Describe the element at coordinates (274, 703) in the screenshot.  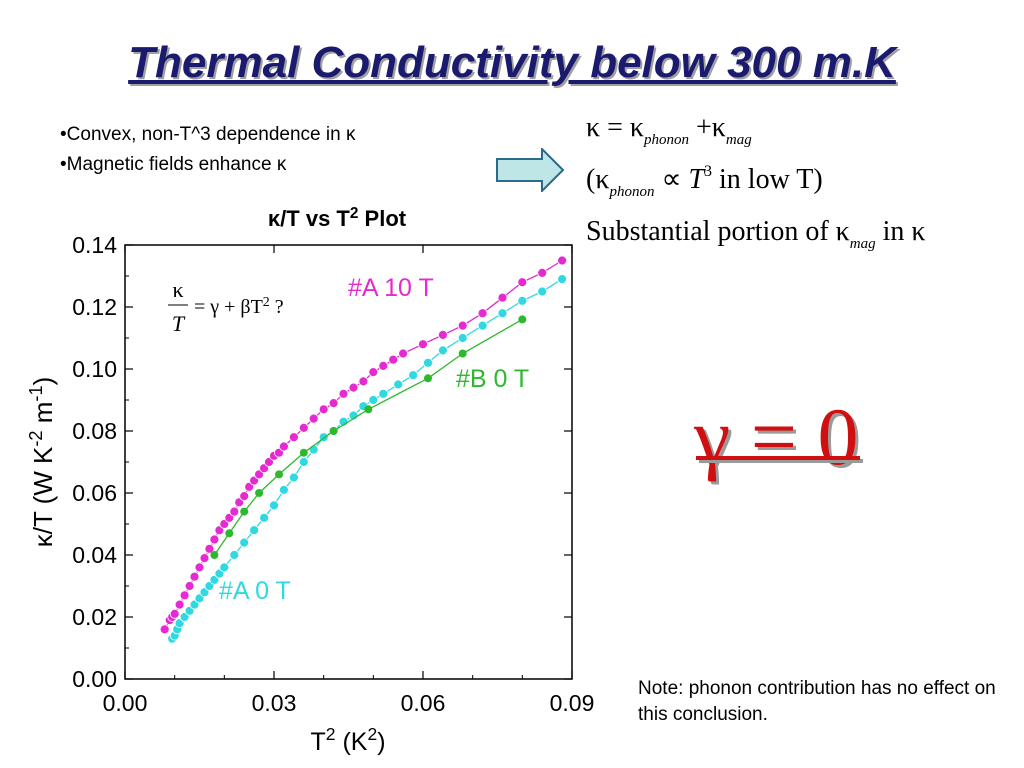
I see `x-tick-label: 0.03` at that location.